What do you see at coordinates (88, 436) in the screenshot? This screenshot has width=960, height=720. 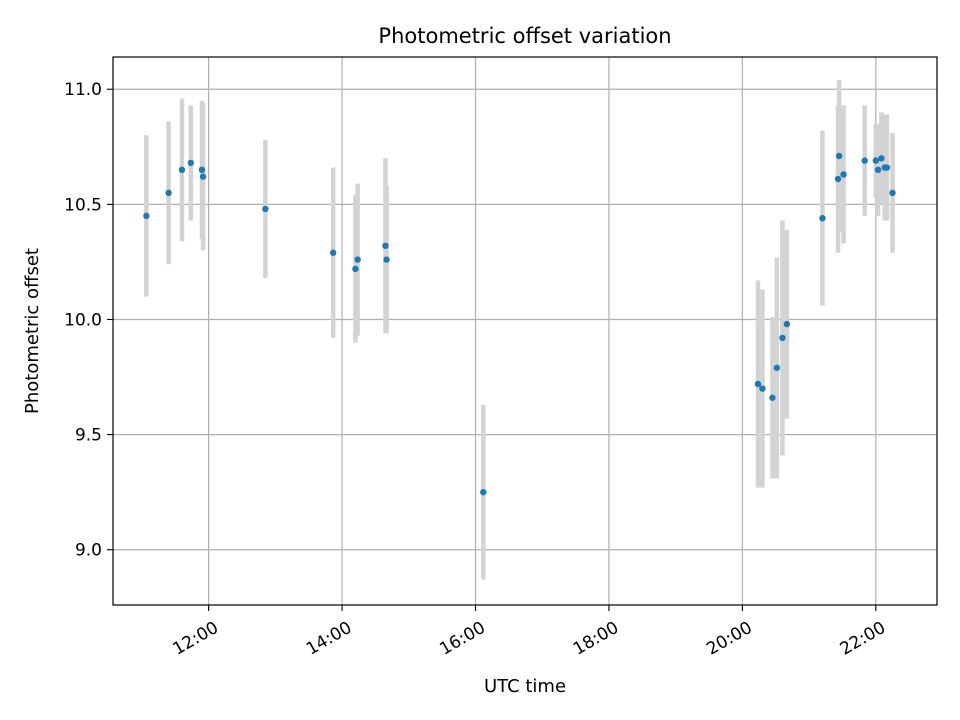 I see `y-tick-label: 9.5` at bounding box center [88, 436].